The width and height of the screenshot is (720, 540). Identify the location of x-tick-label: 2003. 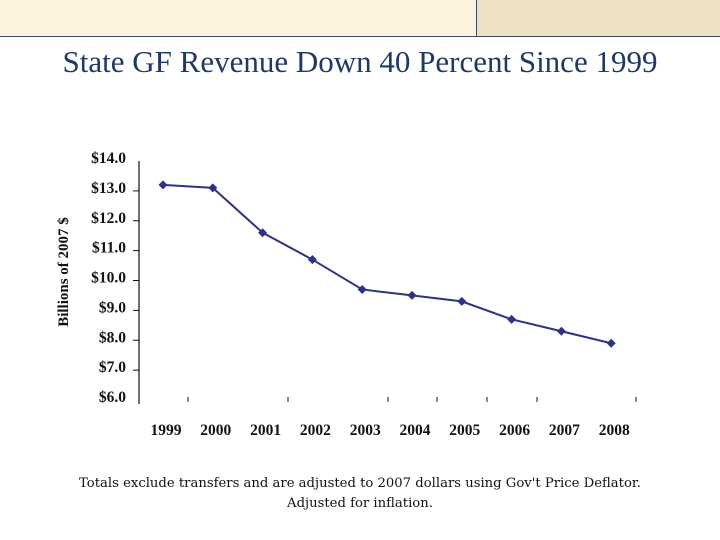
(365, 430).